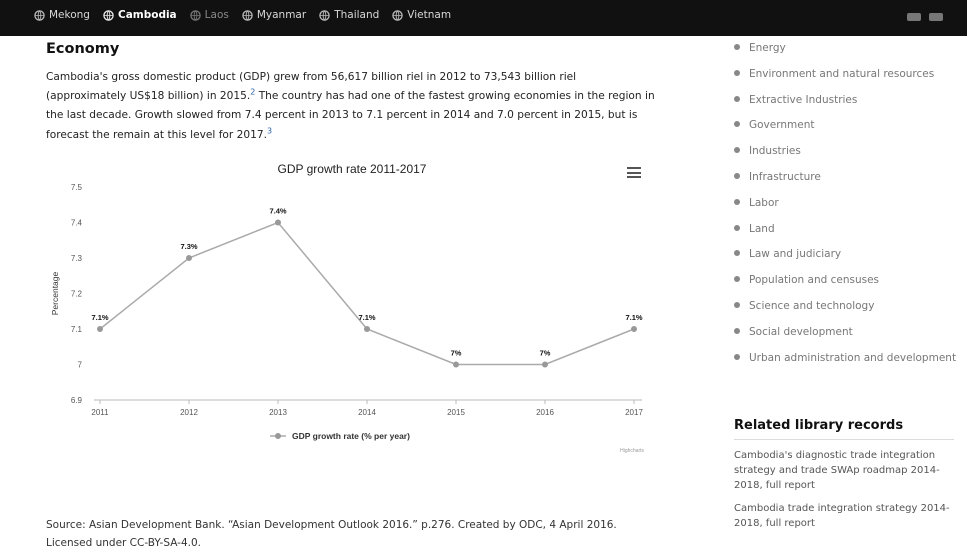  I want to click on sidebar-item-government: Government, so click(844, 125).